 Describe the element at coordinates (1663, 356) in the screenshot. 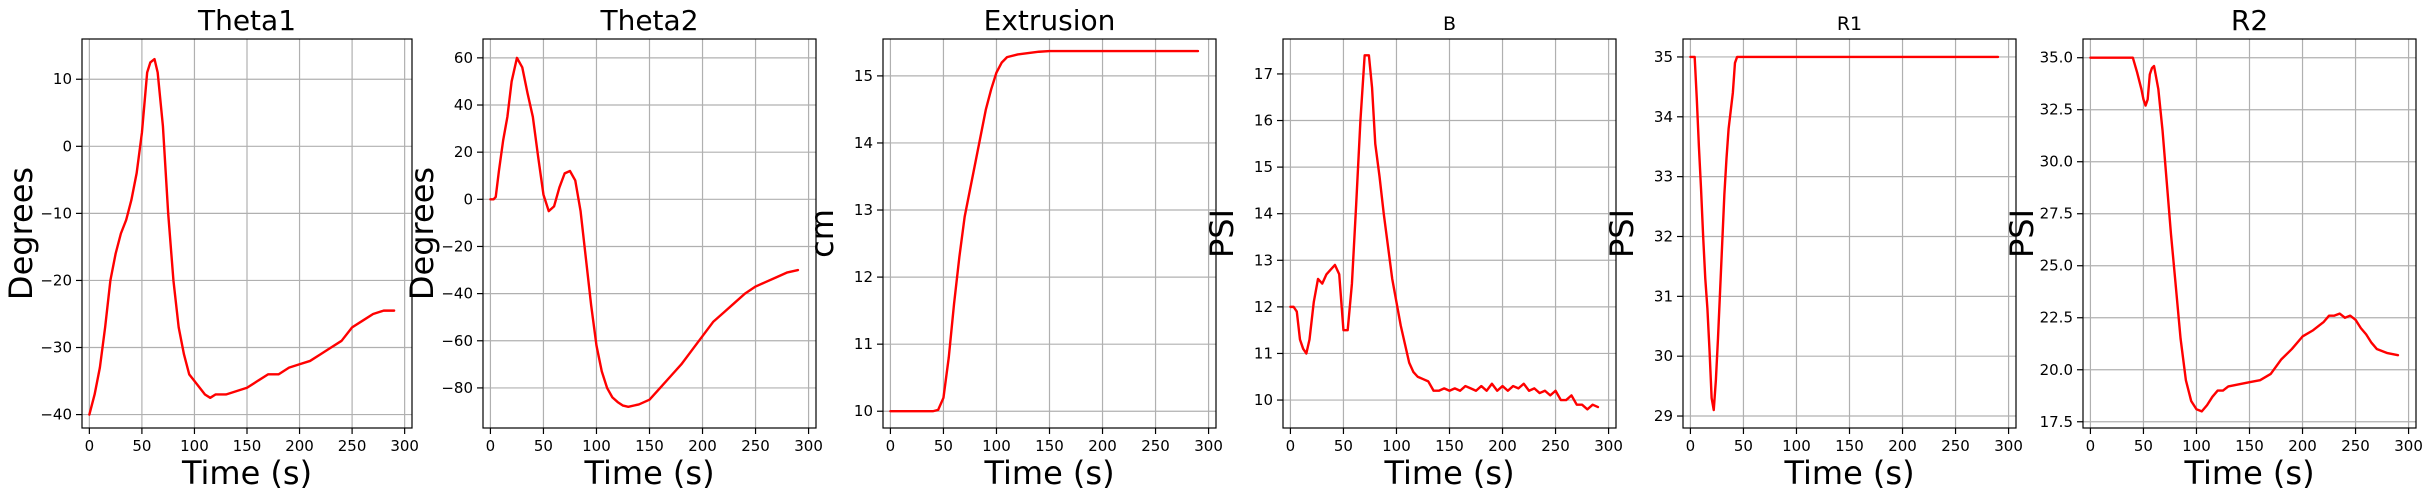

I see `y-tick-label: 30` at that location.